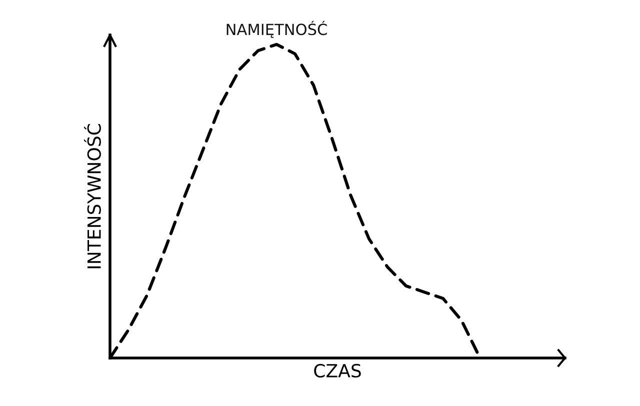 The width and height of the screenshot is (640, 406). I want to click on x-axis-title: CZAS, so click(337, 371).